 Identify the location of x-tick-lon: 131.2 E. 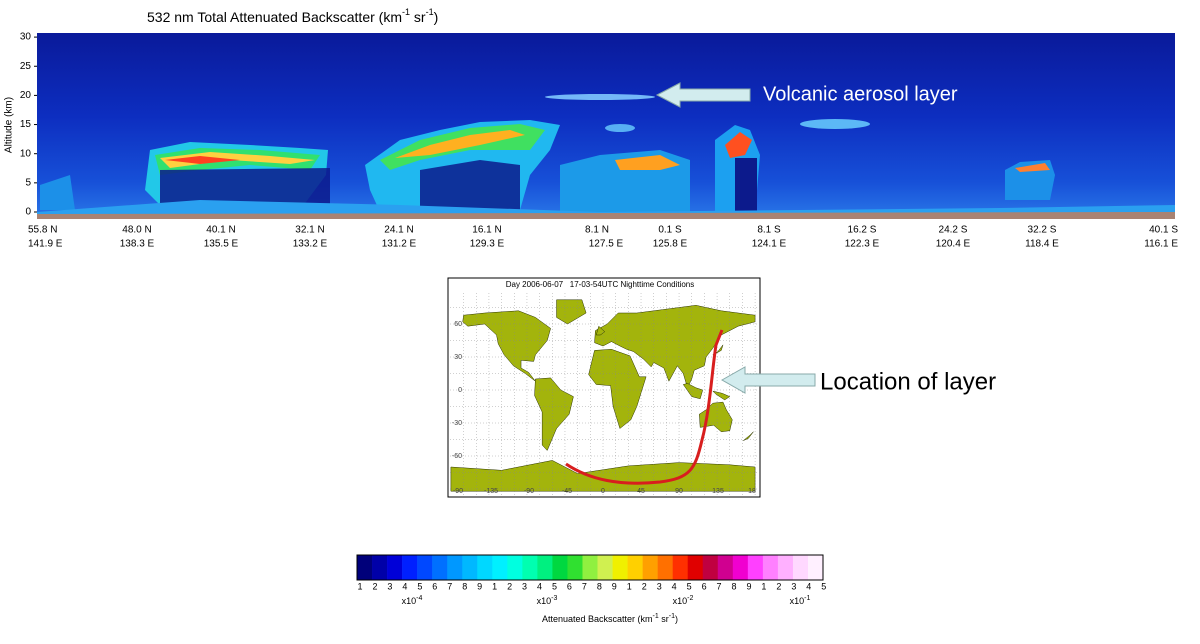
(399, 244).